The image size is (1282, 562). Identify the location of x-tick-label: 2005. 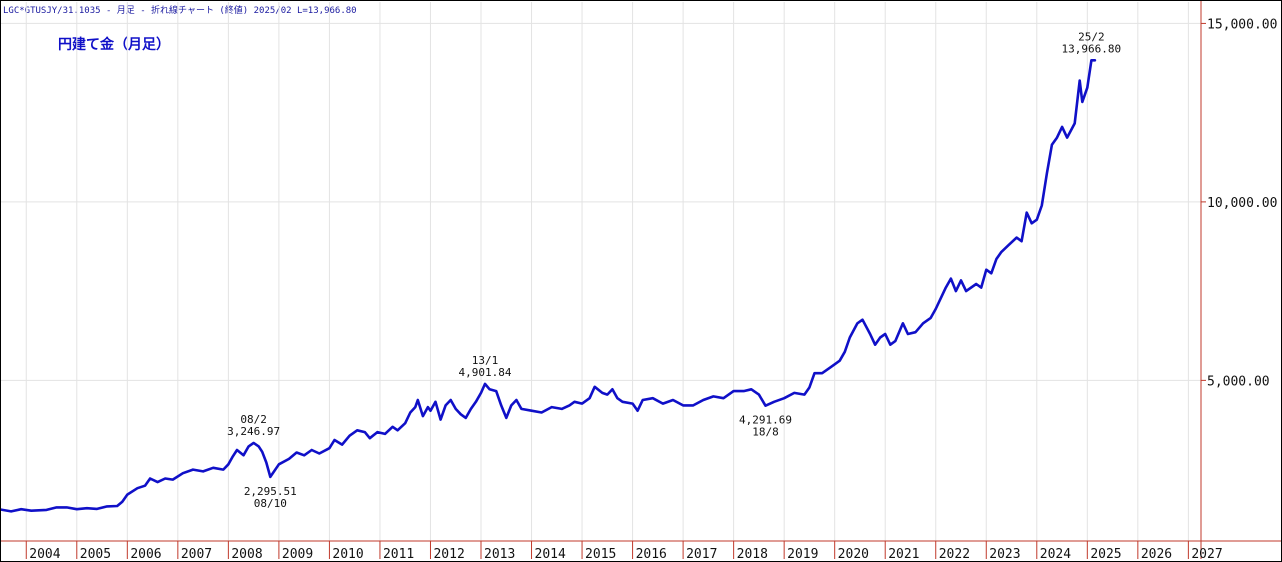
(95, 554).